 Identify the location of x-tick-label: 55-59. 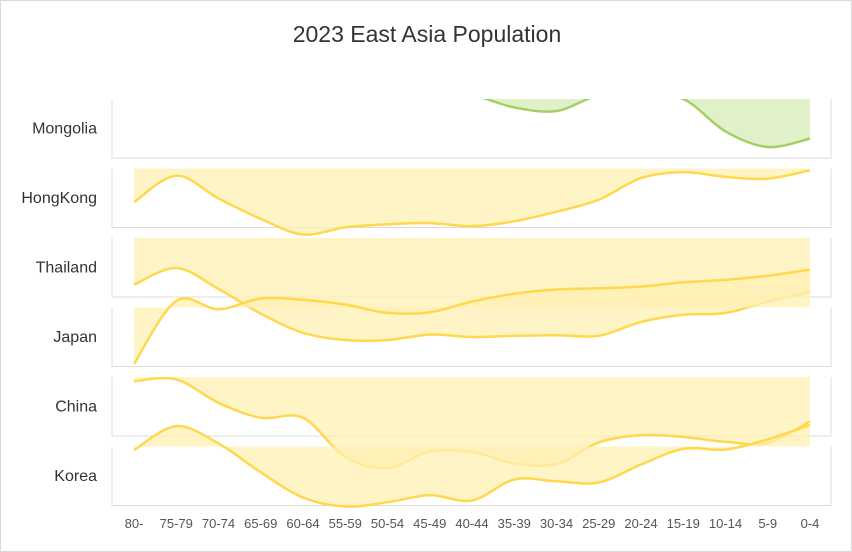
(345, 523).